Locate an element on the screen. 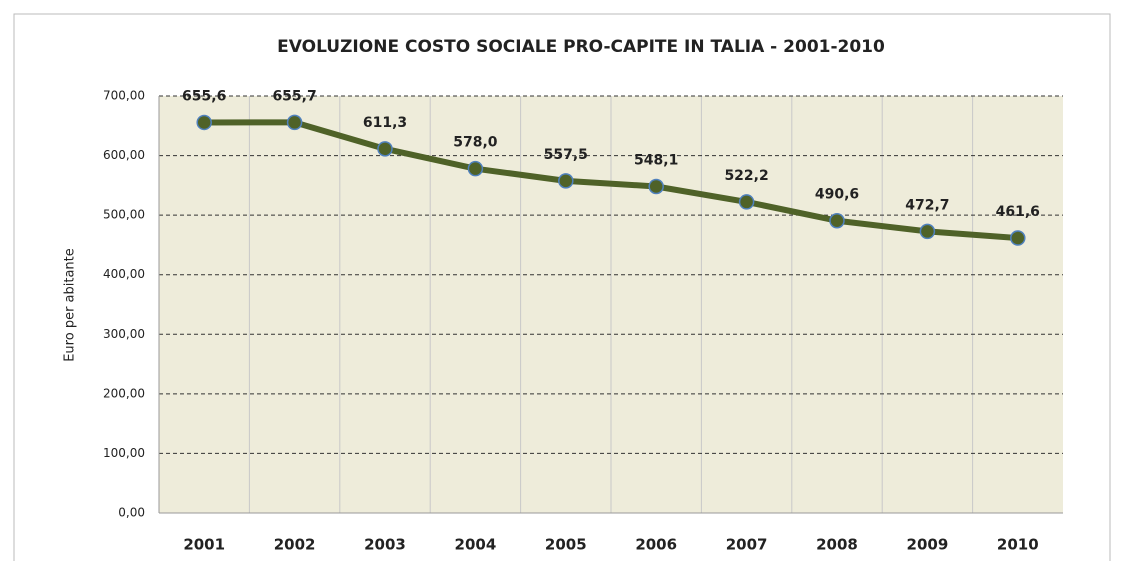 Image resolution: width=1123 pixels, height=561 pixels. data-label: 490,6 is located at coordinates (837, 195).